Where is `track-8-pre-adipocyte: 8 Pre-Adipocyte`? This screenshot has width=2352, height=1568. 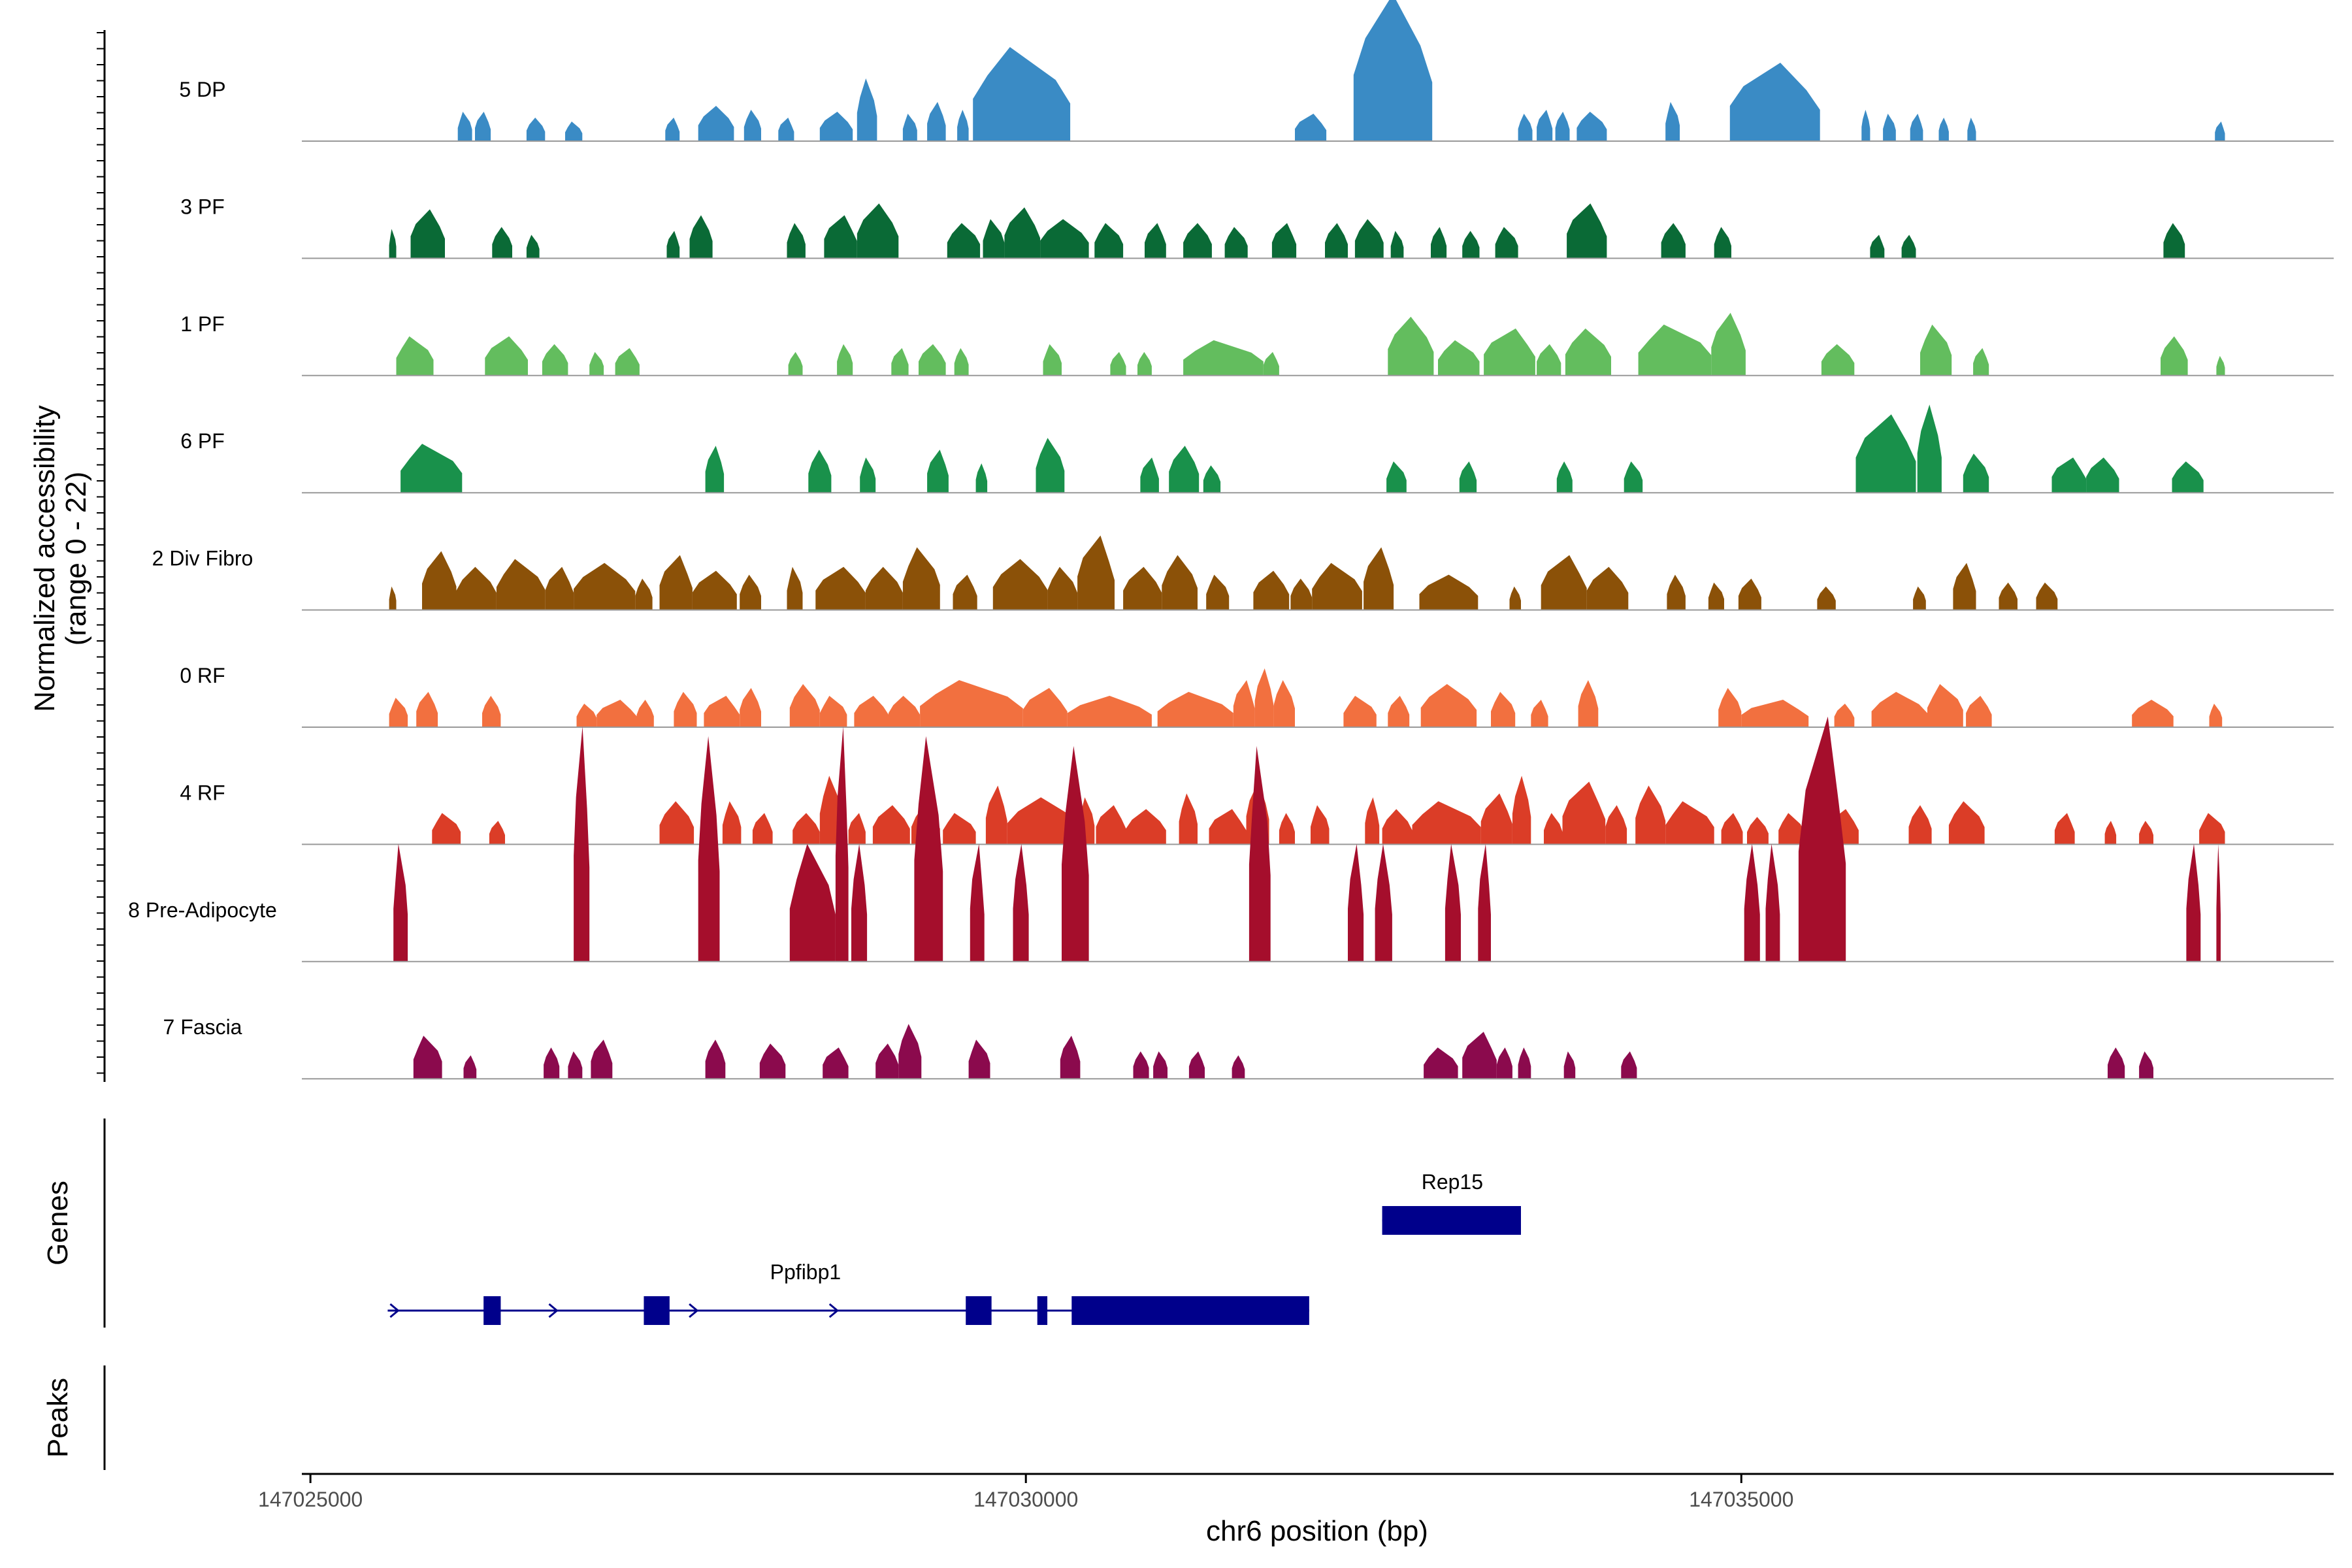
track-8-pre-adipocyte: 8 Pre-Adipocyte is located at coordinates (1231, 839).